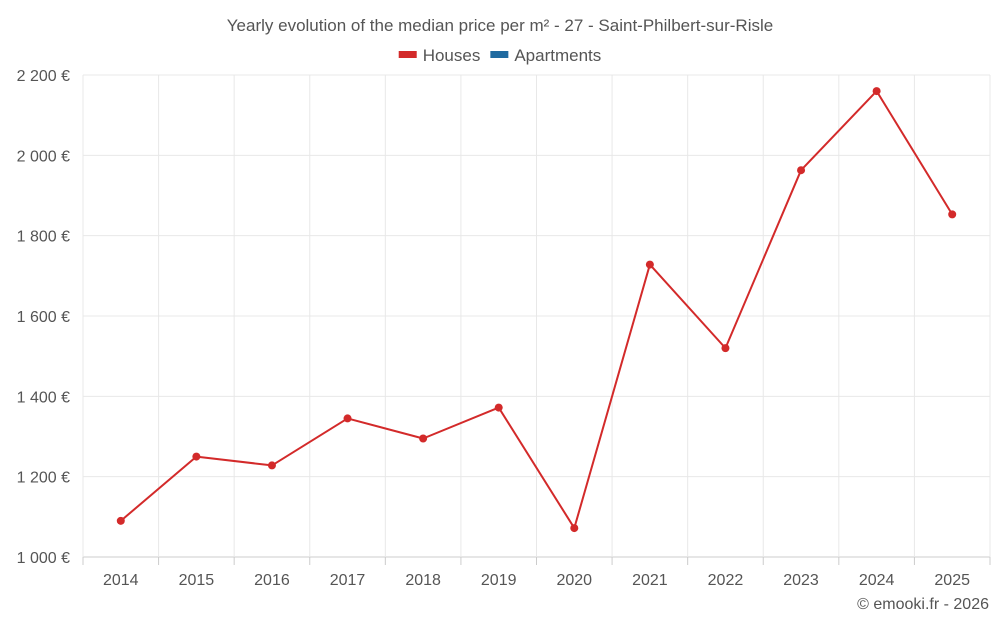 This screenshot has height=625, width=1000. What do you see at coordinates (43, 558) in the screenshot?
I see `y-tick-label: 1 000 €` at bounding box center [43, 558].